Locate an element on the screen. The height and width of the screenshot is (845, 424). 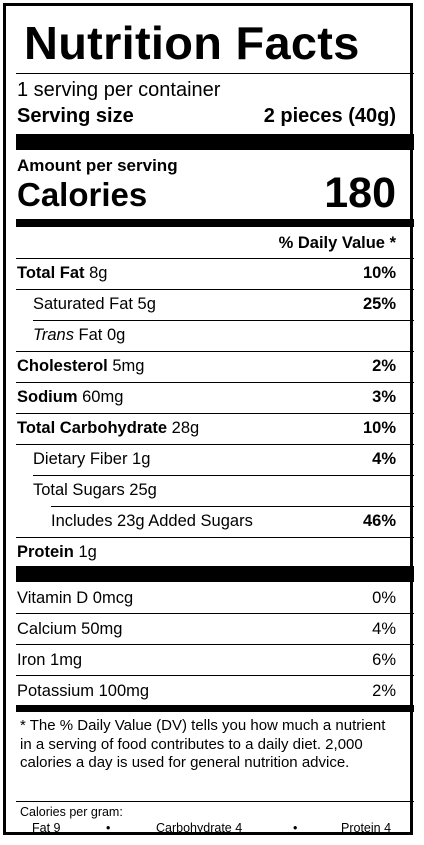
nutrient-protein: Protein 1g is located at coordinates (57, 552).